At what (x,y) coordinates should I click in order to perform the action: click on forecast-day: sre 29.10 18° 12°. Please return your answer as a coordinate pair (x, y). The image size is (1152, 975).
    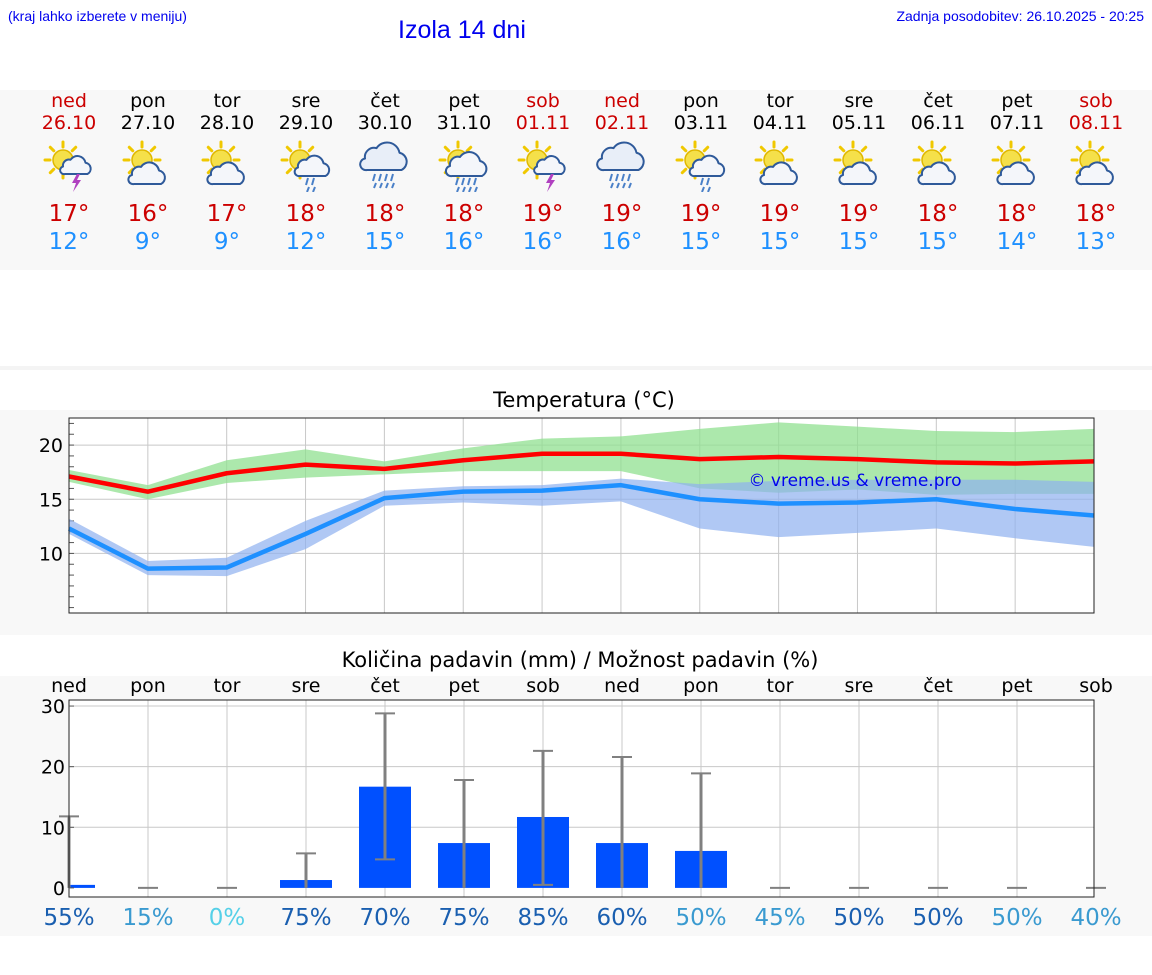
    Looking at the image, I should click on (306, 173).